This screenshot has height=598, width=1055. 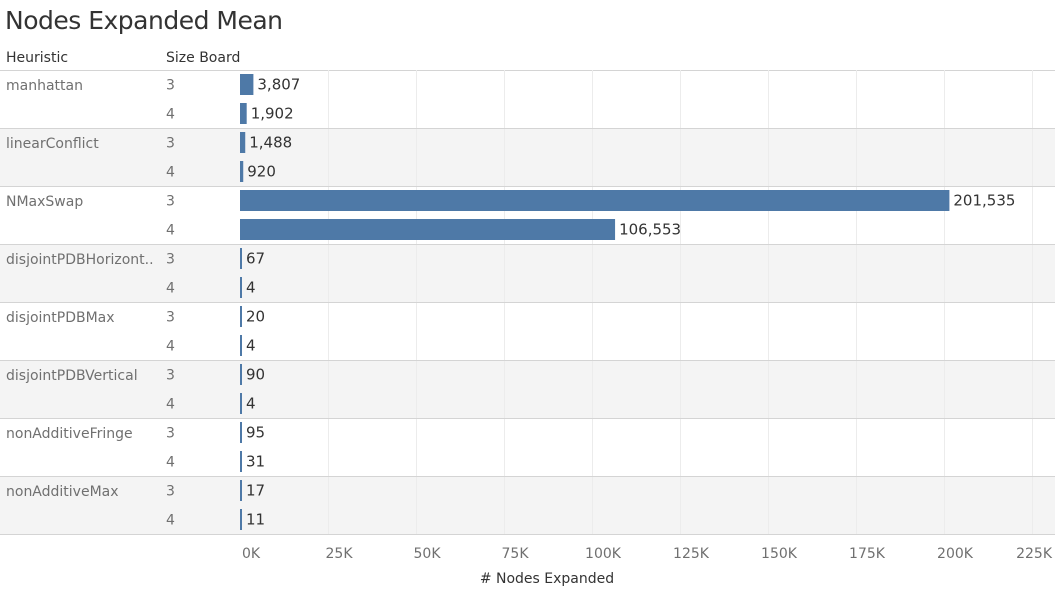 I want to click on bar-value-label: 31, so click(x=255, y=462).